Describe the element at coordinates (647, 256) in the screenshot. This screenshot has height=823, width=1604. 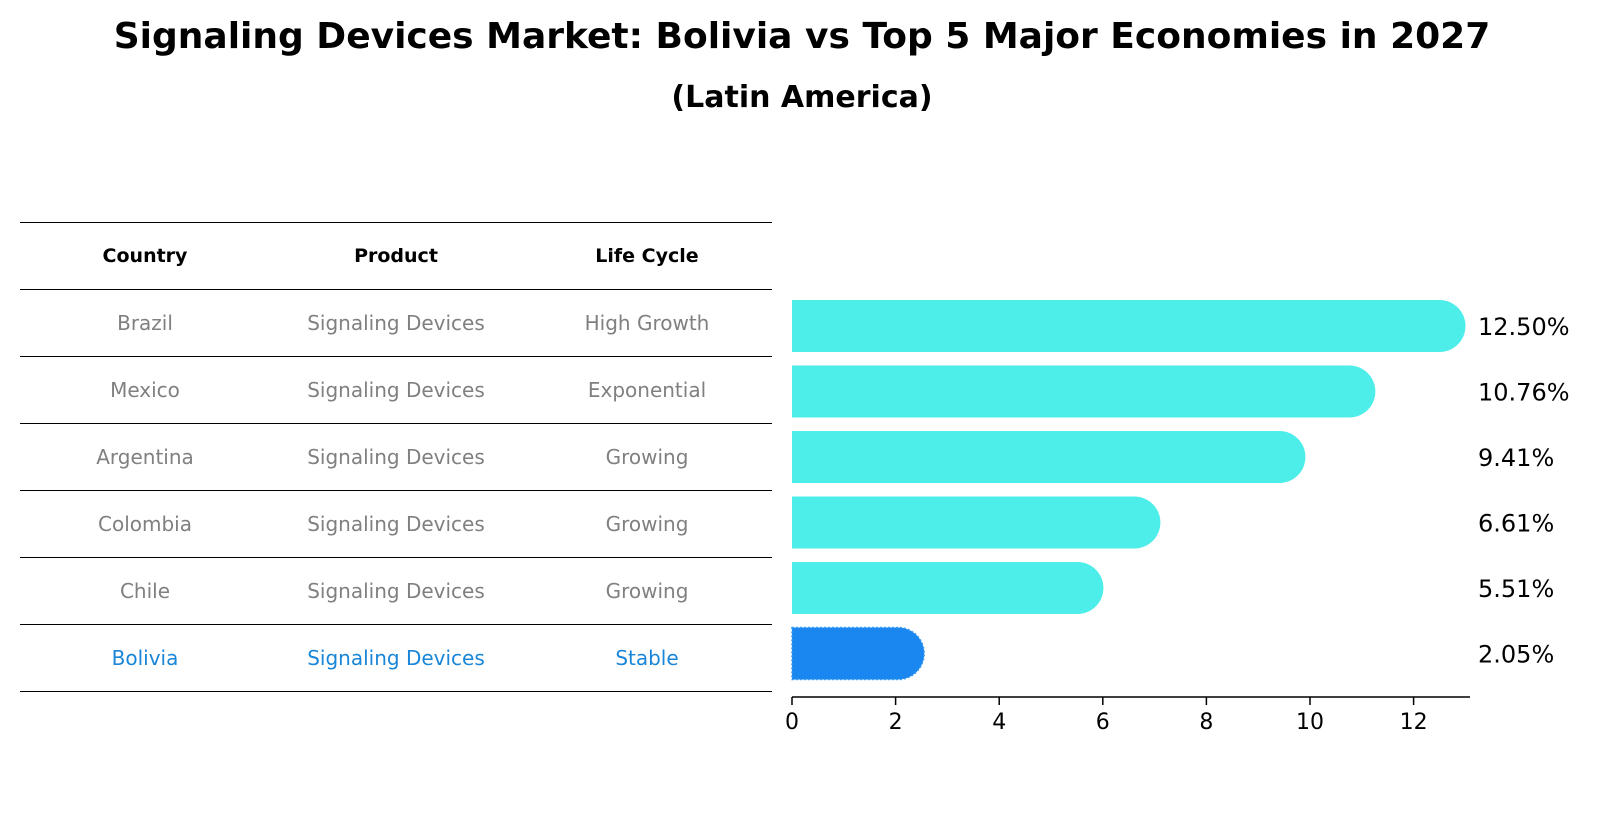
I see `header-life-cycle: Life Cycle` at that location.